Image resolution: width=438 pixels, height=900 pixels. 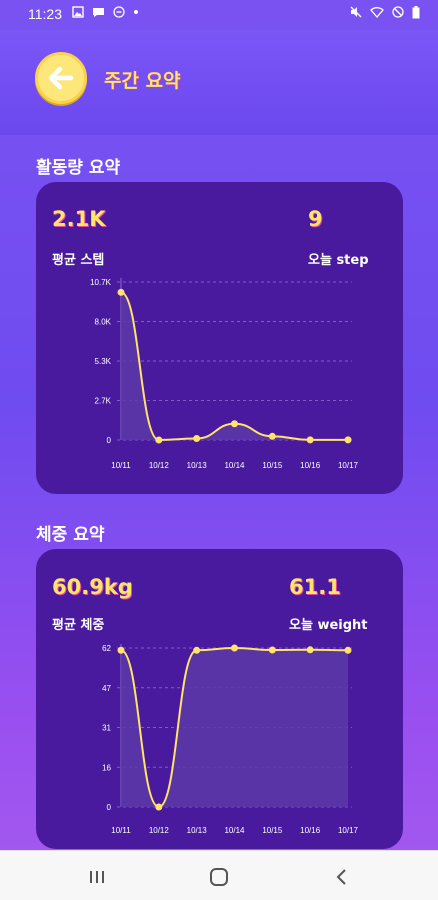 I want to click on chat-icon, so click(x=98, y=12).